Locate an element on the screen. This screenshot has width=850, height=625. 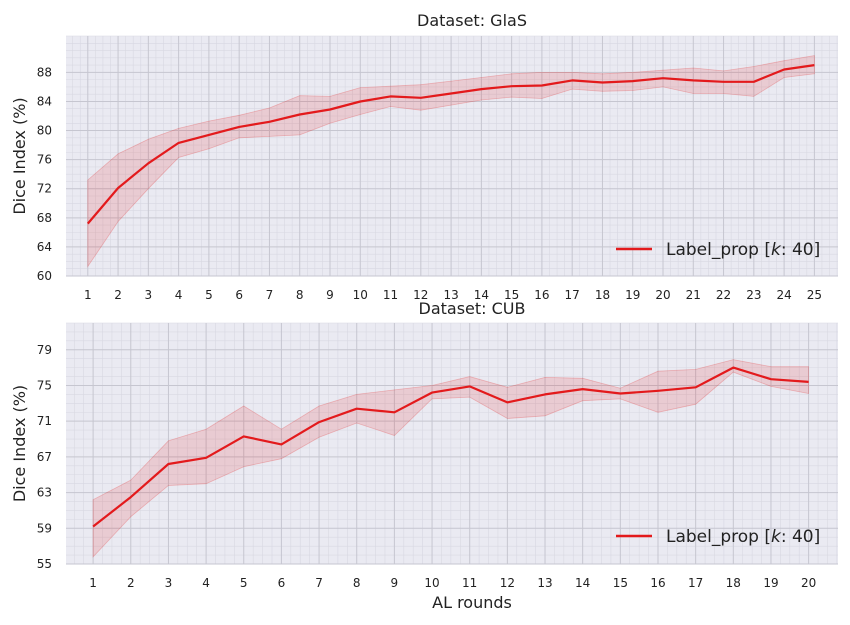
y-tick-labels: 55 59 63 67 71 75 79 is located at coordinates (44, 457).